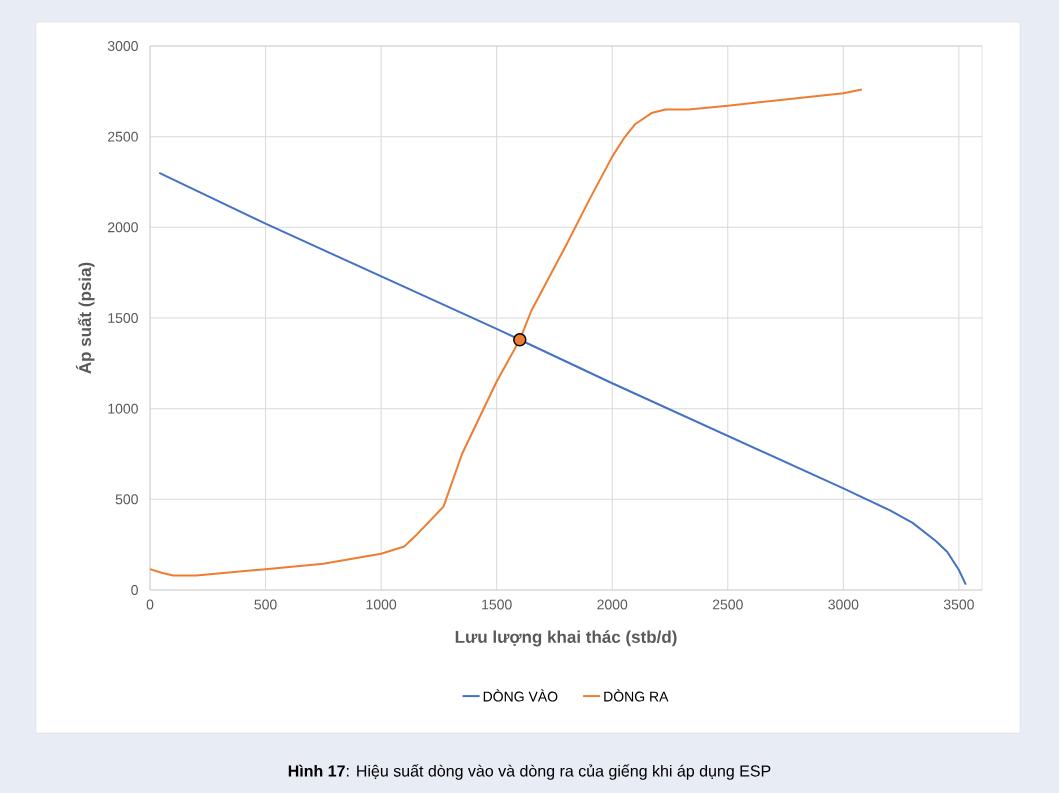  What do you see at coordinates (958, 604) in the screenshot?
I see `x-tick-label: 3500` at bounding box center [958, 604].